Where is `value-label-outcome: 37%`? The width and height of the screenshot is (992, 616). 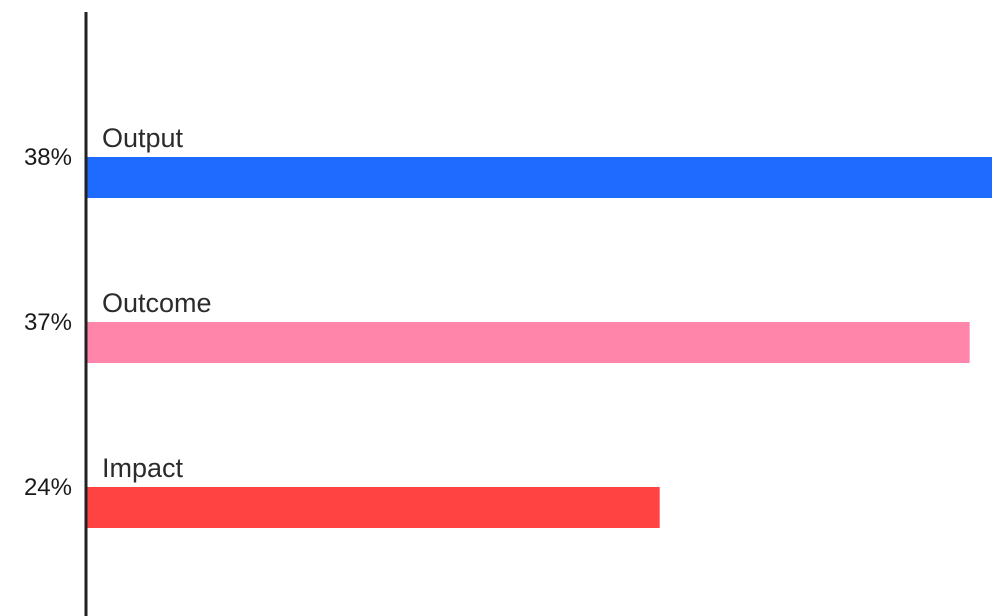 value-label-outcome: 37% is located at coordinates (48, 322).